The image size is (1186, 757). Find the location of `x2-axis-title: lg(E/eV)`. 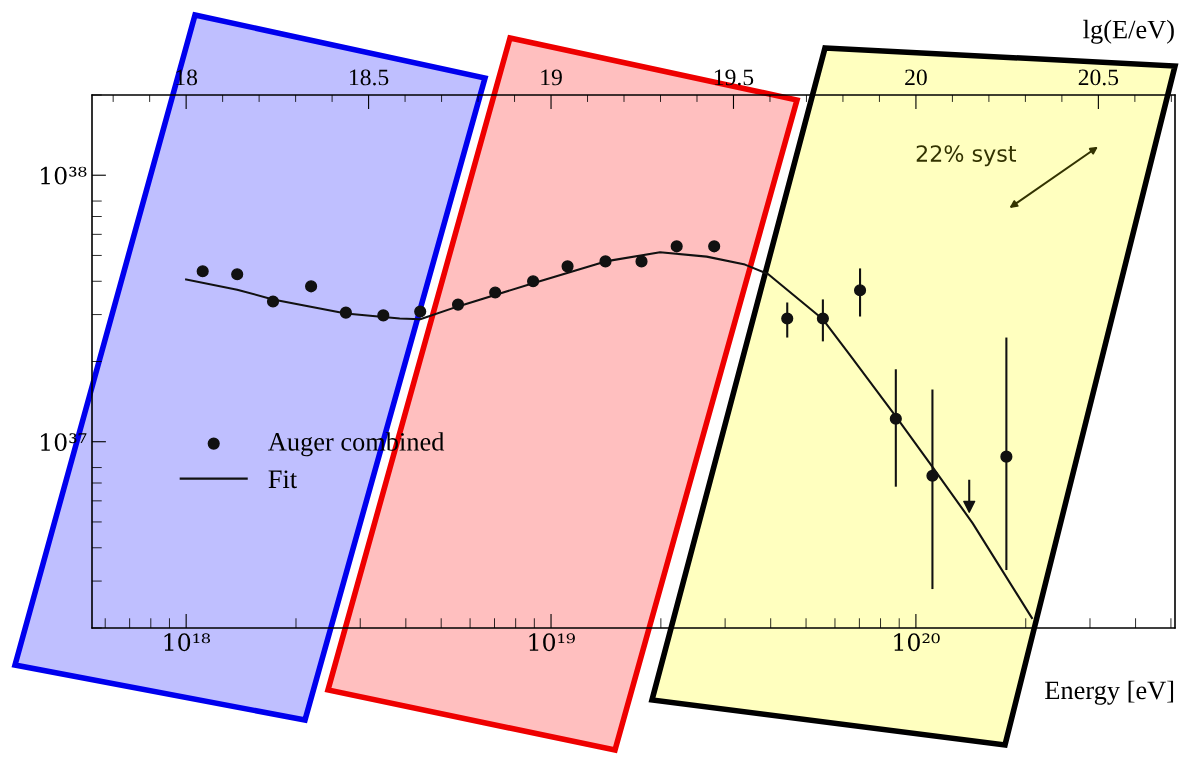

x2-axis-title: lg(E/eV) is located at coordinates (1128, 31).